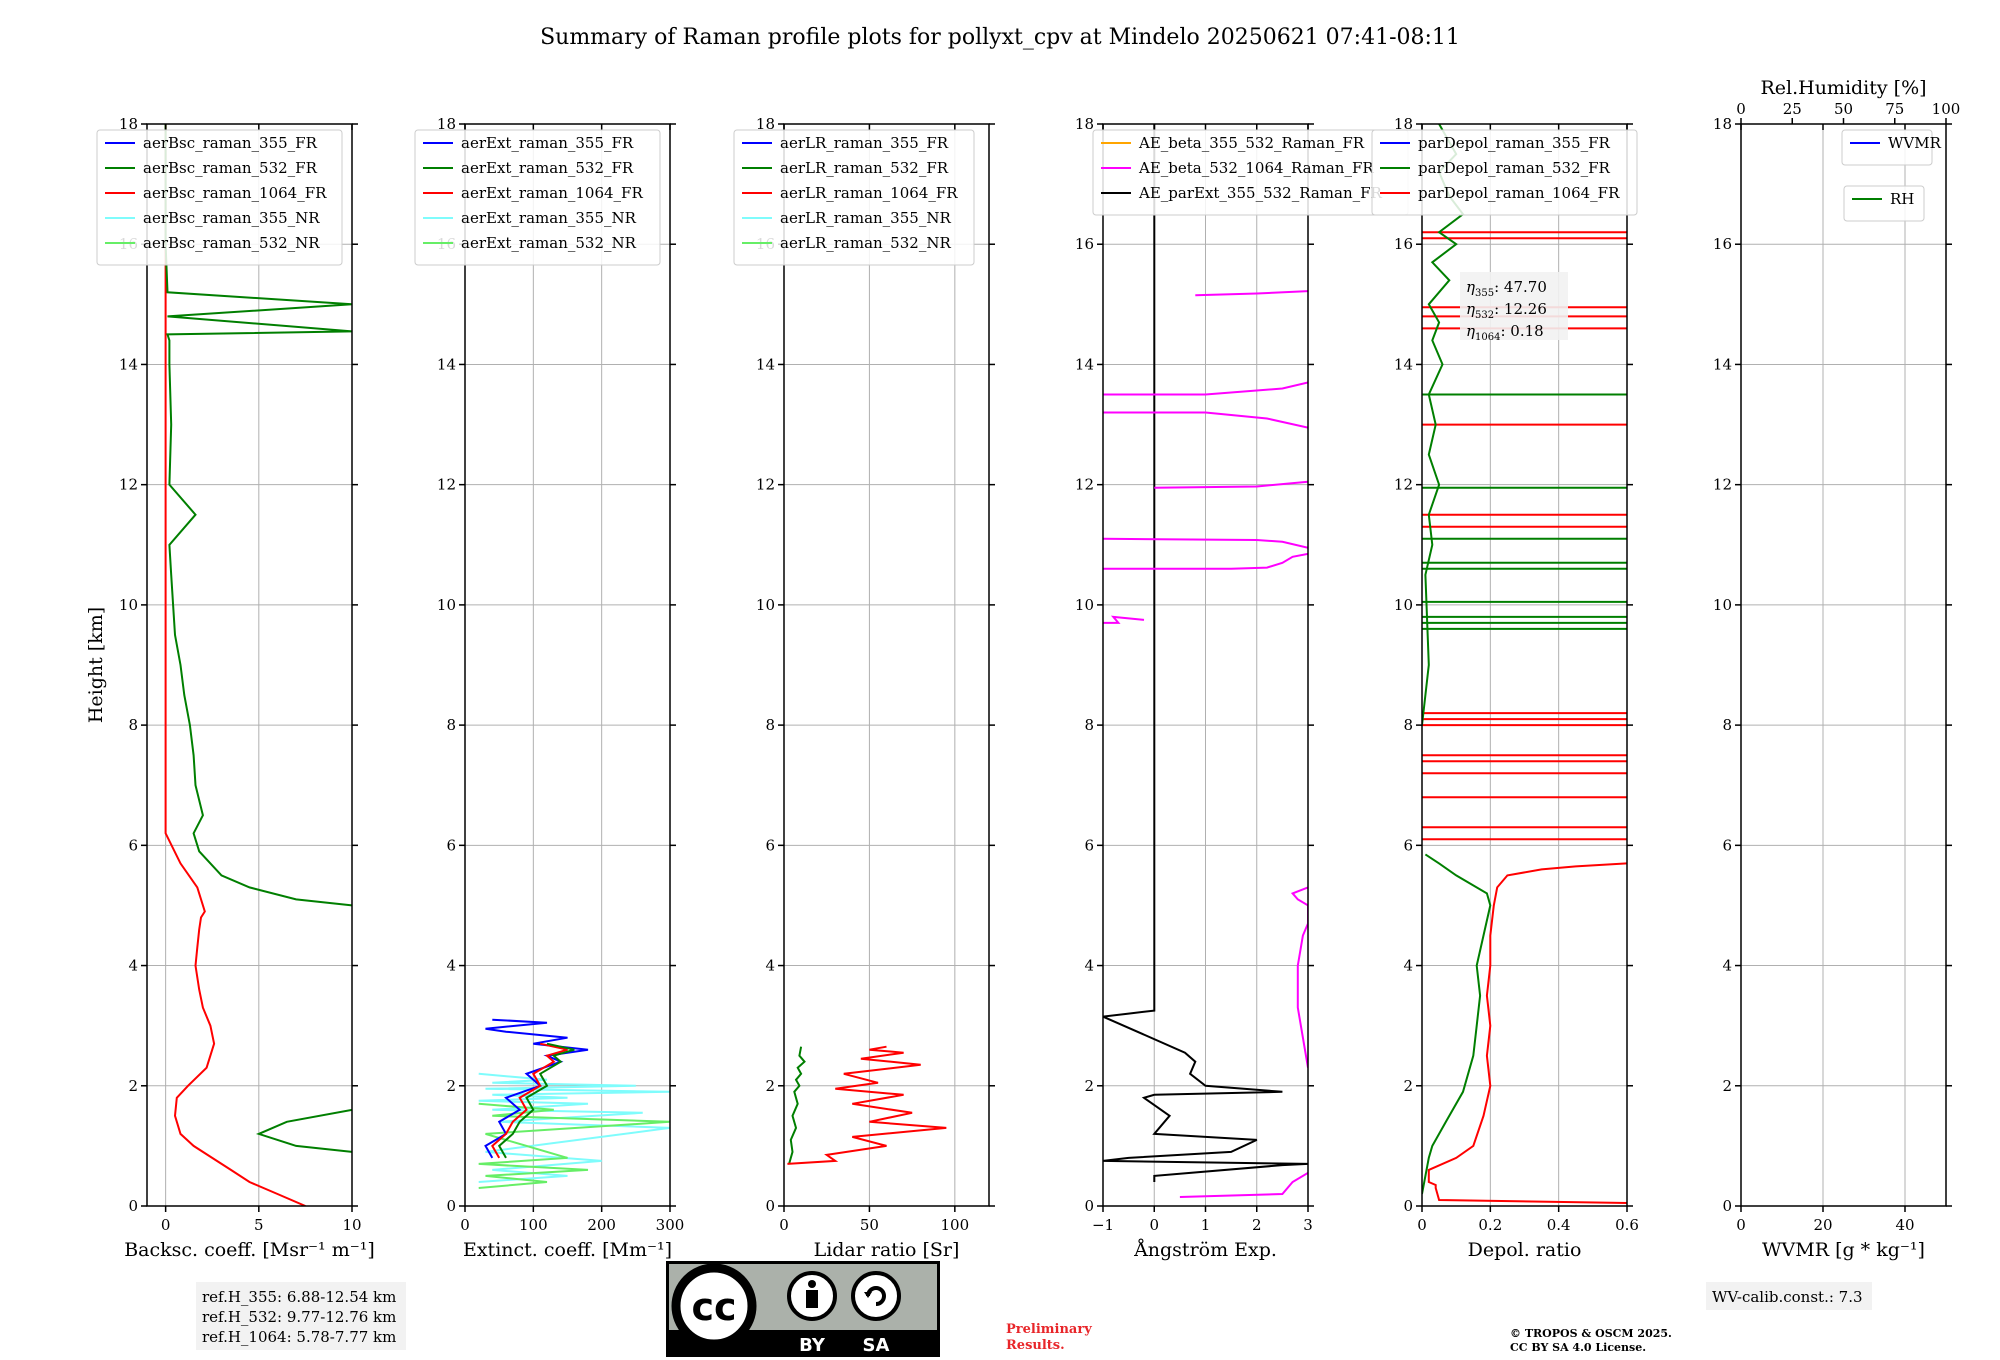 The width and height of the screenshot is (2000, 1360). What do you see at coordinates (864, 168) in the screenshot?
I see `legend-entry: aerLR_raman_532_FR` at bounding box center [864, 168].